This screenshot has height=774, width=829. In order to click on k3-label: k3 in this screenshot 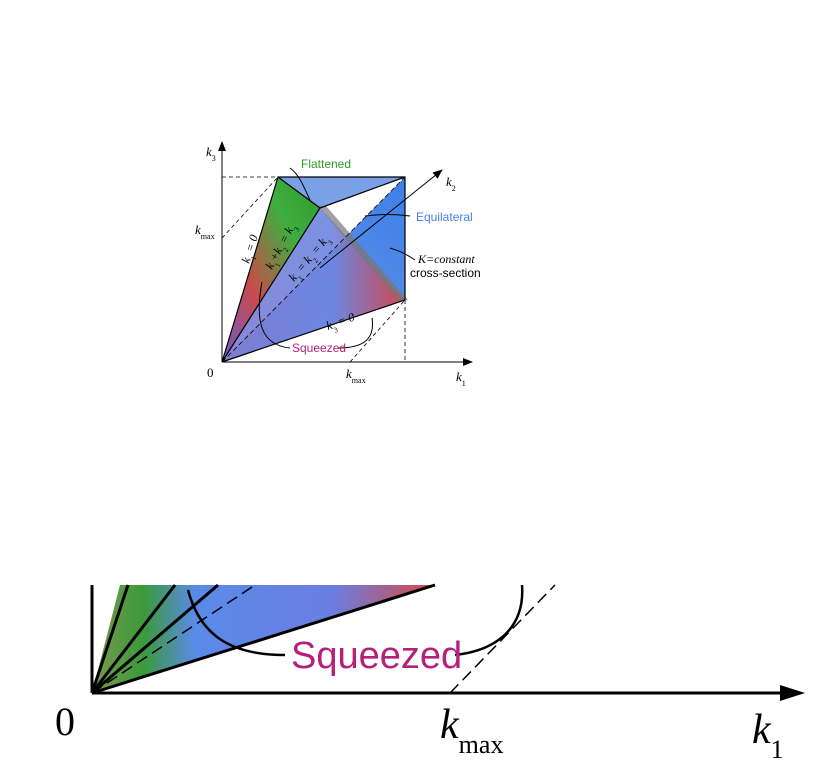, I will do `click(211, 153)`.